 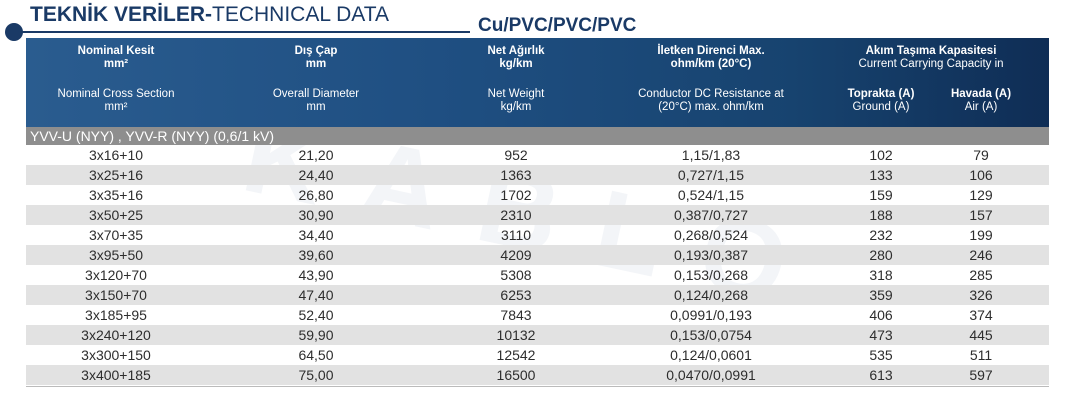 What do you see at coordinates (981, 235) in the screenshot?
I see `cell-air: 199` at bounding box center [981, 235].